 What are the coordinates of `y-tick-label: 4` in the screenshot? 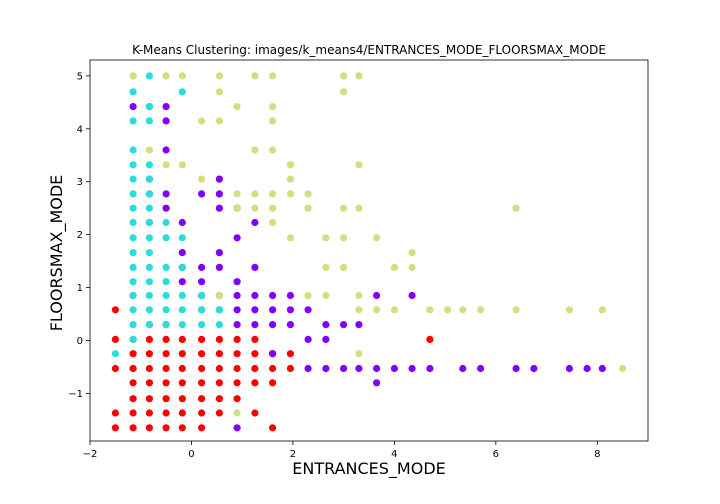 It's located at (80, 129).